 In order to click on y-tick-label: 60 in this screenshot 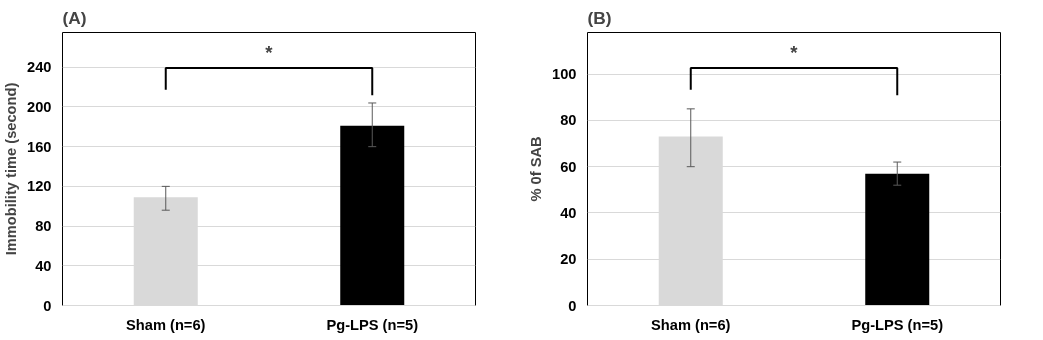, I will do `click(568, 166)`.